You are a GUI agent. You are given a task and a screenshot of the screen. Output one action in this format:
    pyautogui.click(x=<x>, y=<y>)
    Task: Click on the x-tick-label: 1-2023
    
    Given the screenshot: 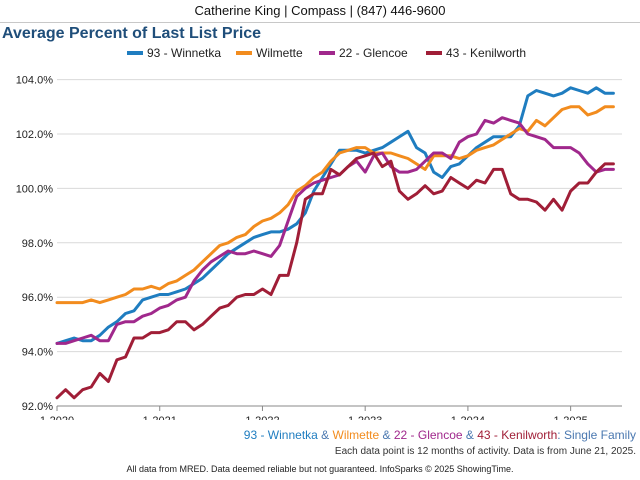 What is the action you would take?
    pyautogui.click(x=365, y=417)
    